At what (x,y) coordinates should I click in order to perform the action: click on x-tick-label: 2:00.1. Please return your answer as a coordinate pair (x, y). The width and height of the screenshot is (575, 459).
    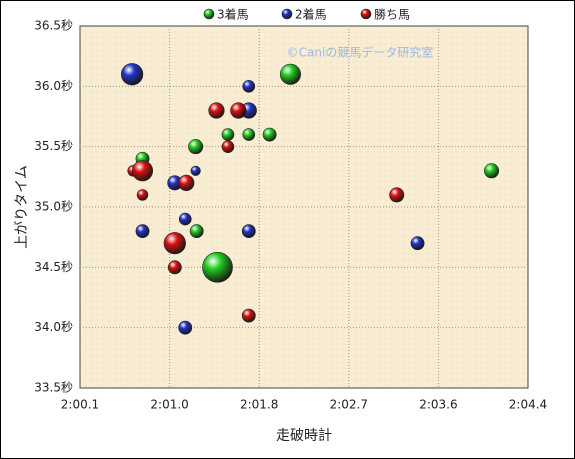
    Looking at the image, I should click on (80, 405).